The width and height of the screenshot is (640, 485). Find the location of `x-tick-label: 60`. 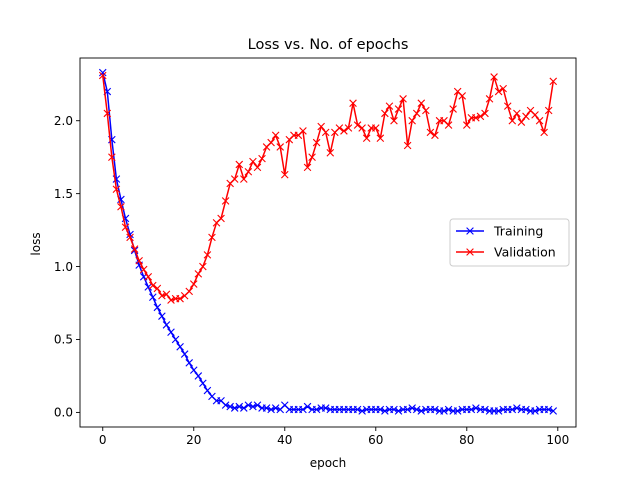

x-tick-label: 60 is located at coordinates (375, 440).